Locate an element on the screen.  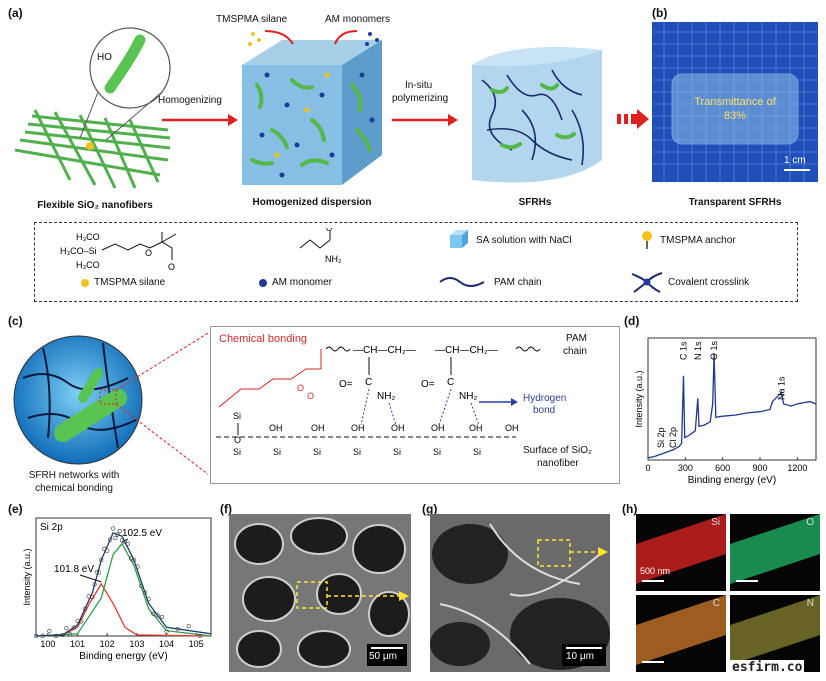
panel-label-g: (g) is located at coordinates (430, 509).